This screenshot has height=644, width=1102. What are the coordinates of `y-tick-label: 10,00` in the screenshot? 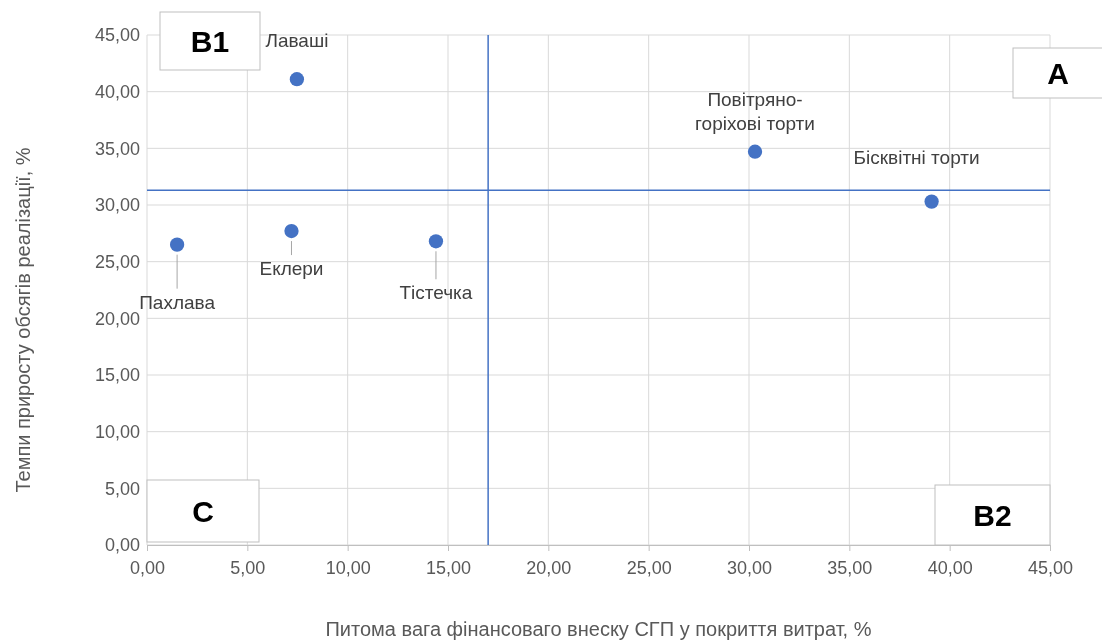 It's located at (117, 431).